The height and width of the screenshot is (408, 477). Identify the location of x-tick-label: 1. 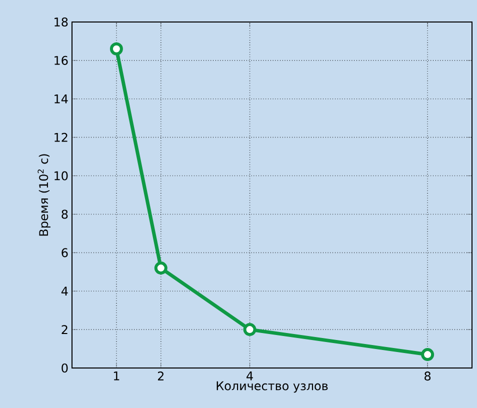
(117, 376).